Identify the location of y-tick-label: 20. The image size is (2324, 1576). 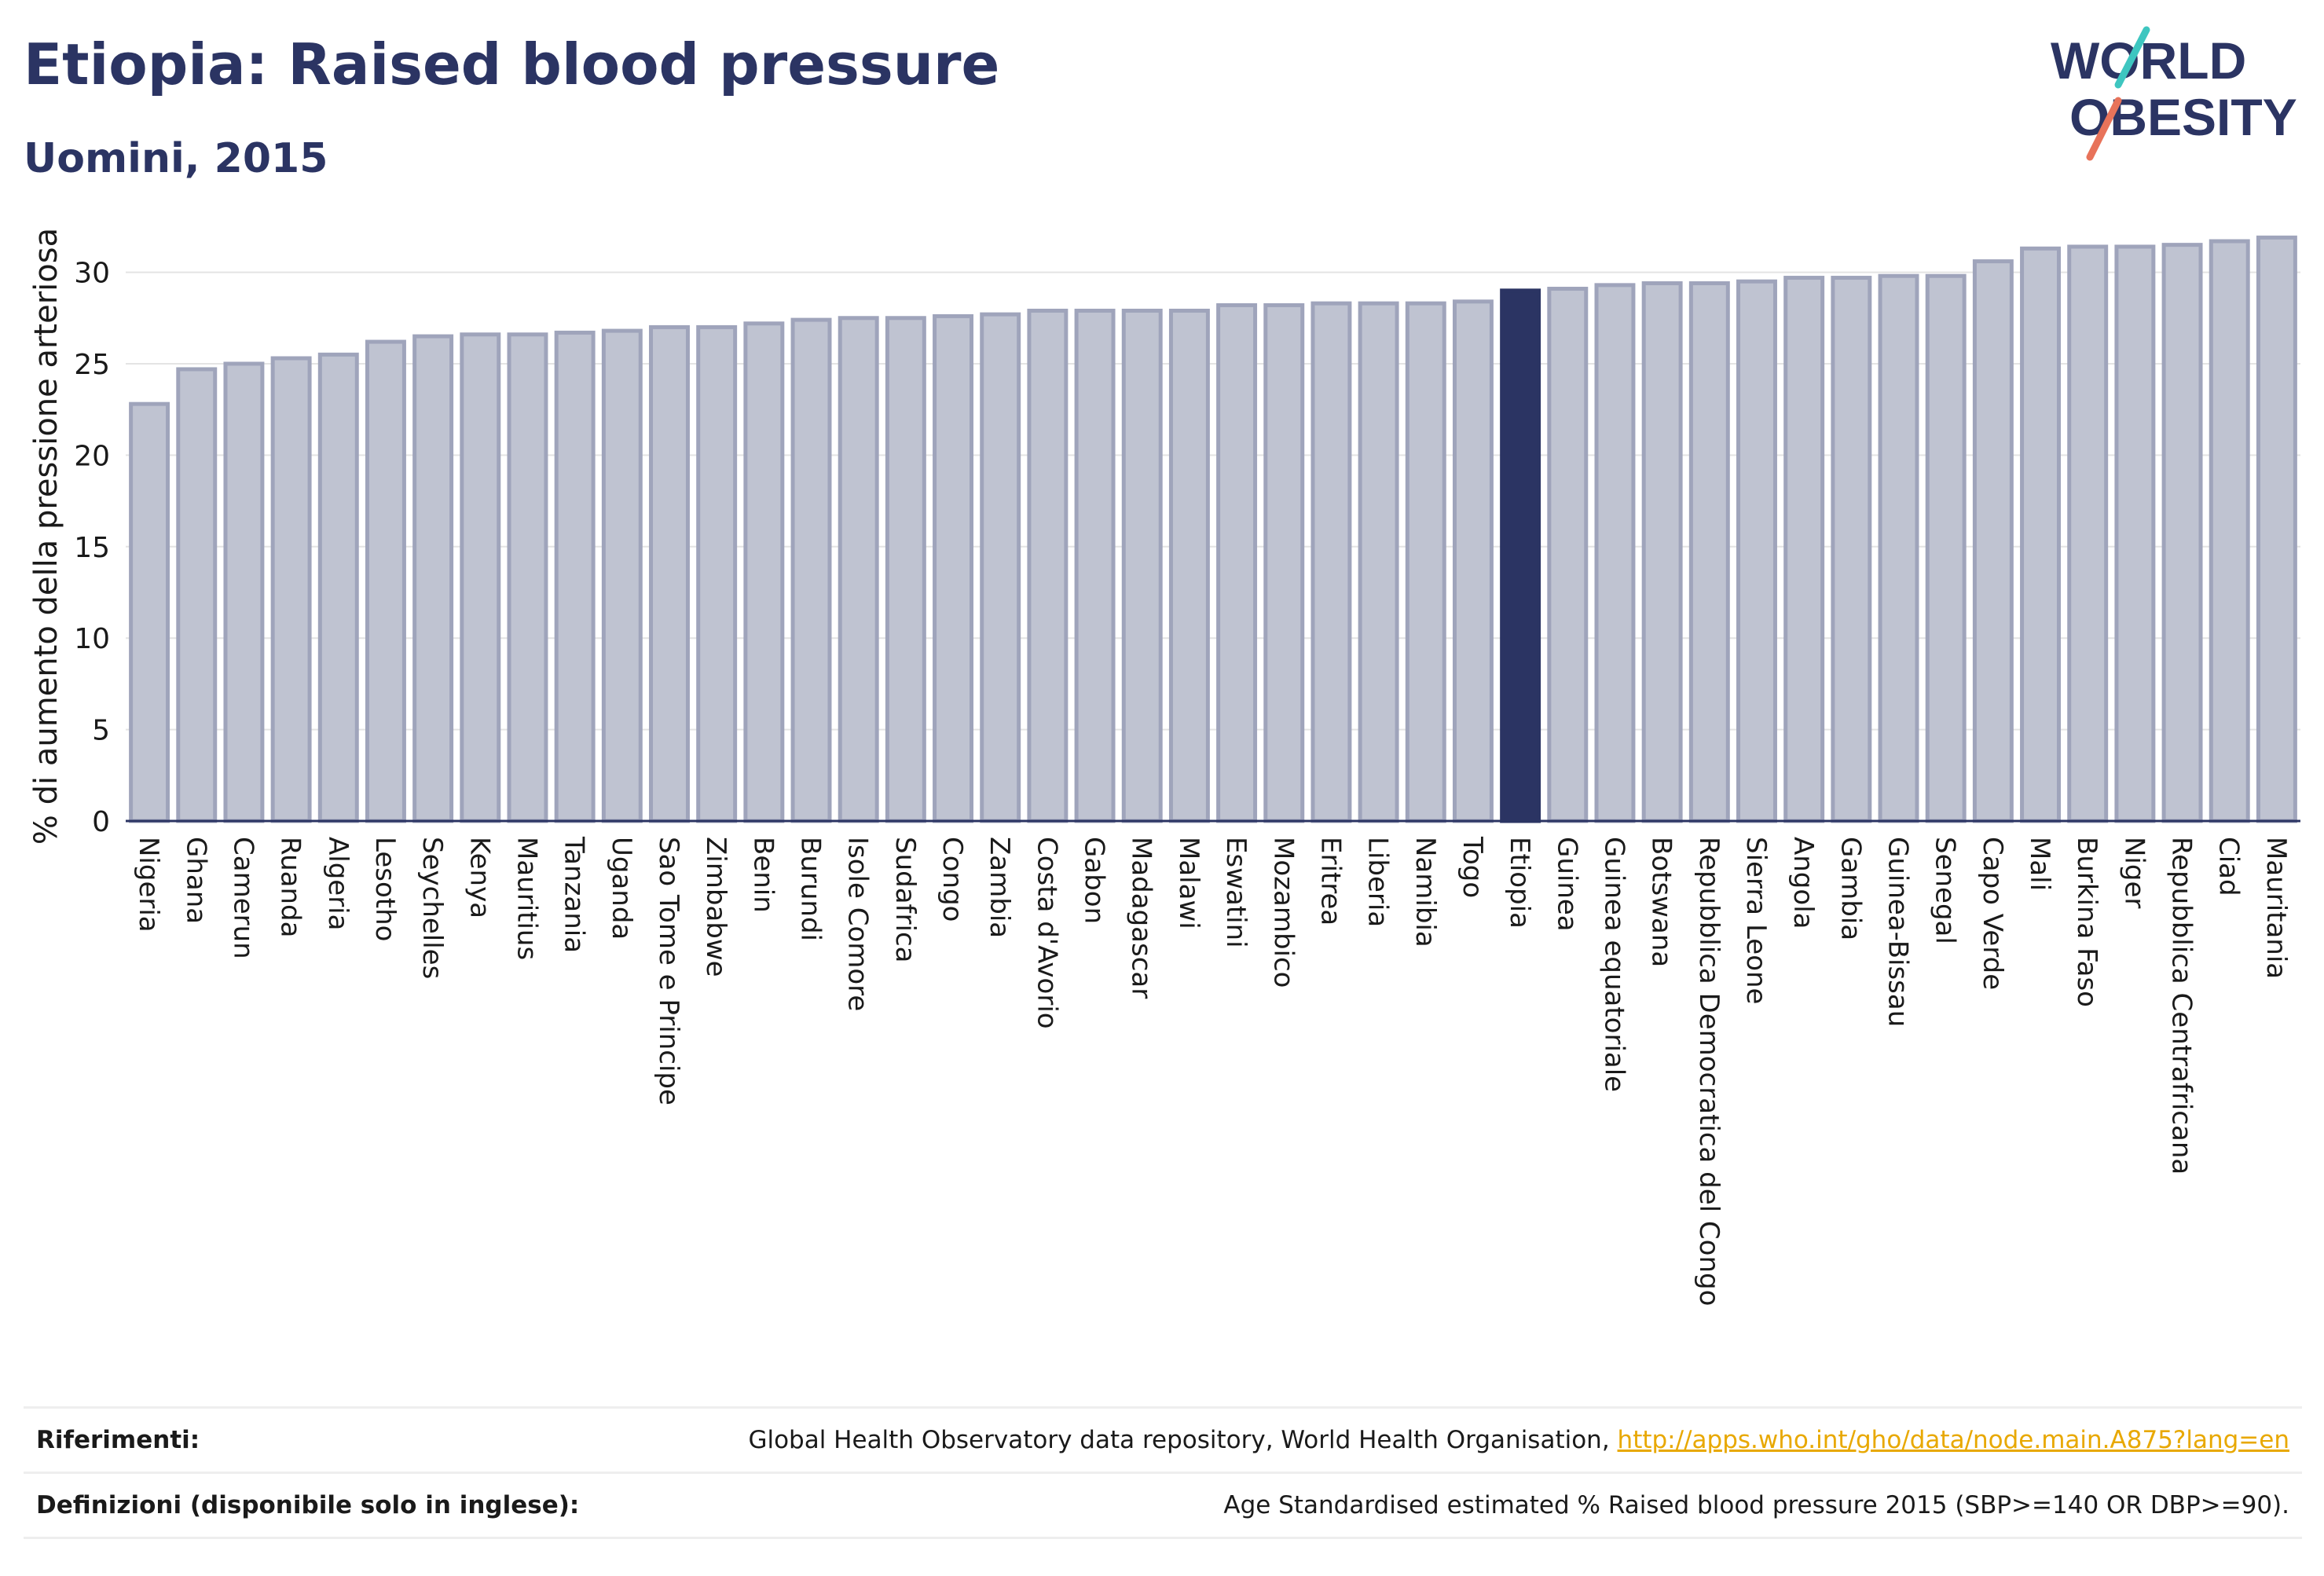
(92, 456).